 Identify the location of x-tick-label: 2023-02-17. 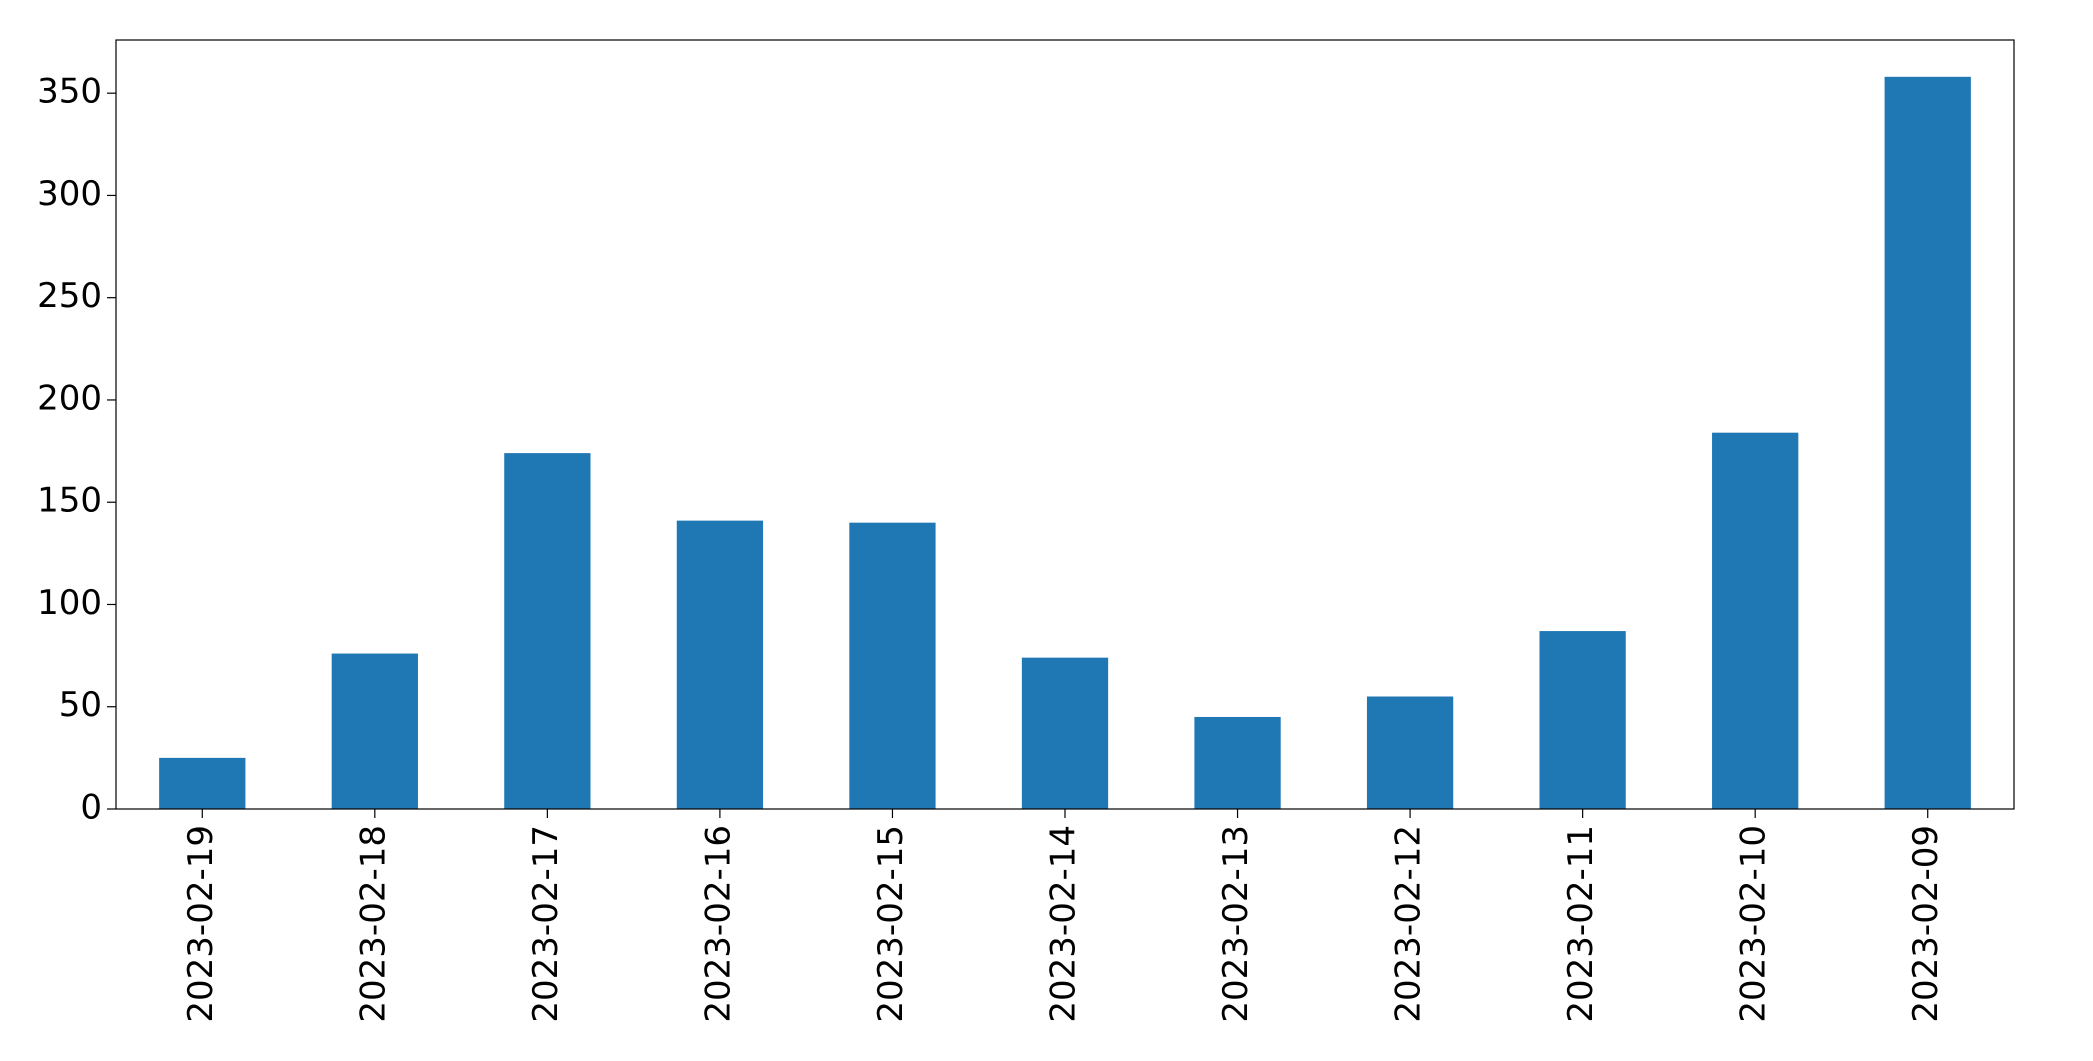
(546, 924).